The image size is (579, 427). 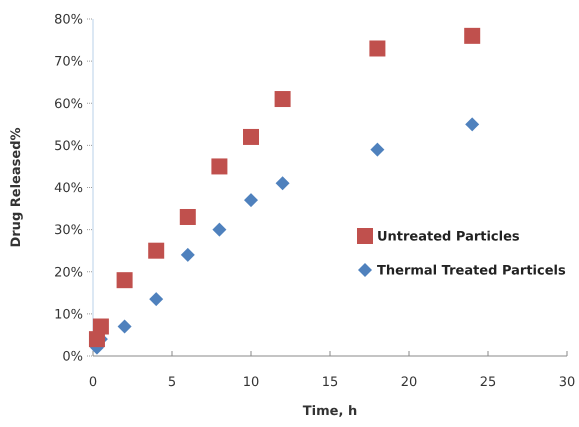 I want to click on y-tick-label: 0%, so click(x=72, y=357).